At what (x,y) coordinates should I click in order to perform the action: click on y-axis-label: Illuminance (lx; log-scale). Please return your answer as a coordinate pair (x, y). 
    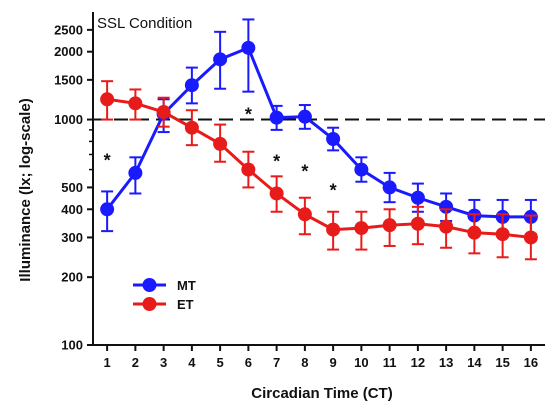
    Looking at the image, I should click on (25, 189).